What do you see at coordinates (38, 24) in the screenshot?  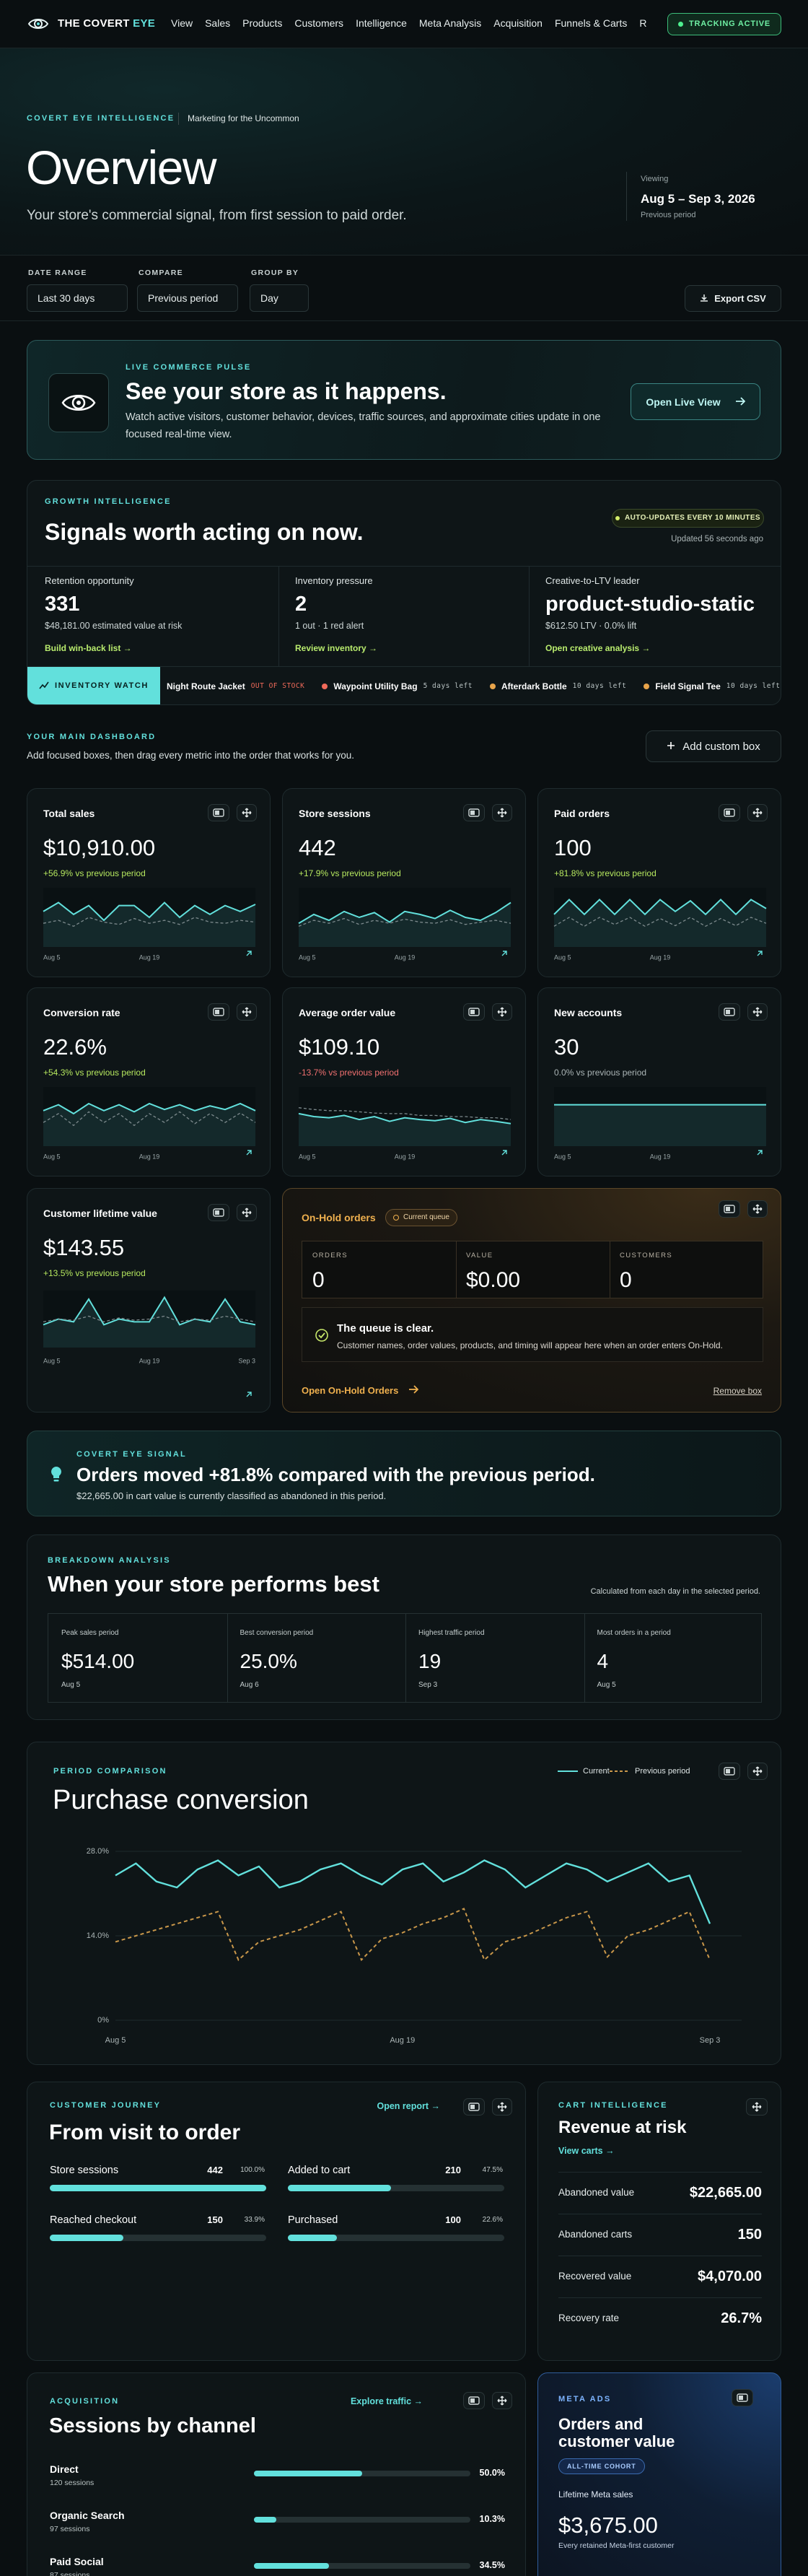 I see `brand-logo` at bounding box center [38, 24].